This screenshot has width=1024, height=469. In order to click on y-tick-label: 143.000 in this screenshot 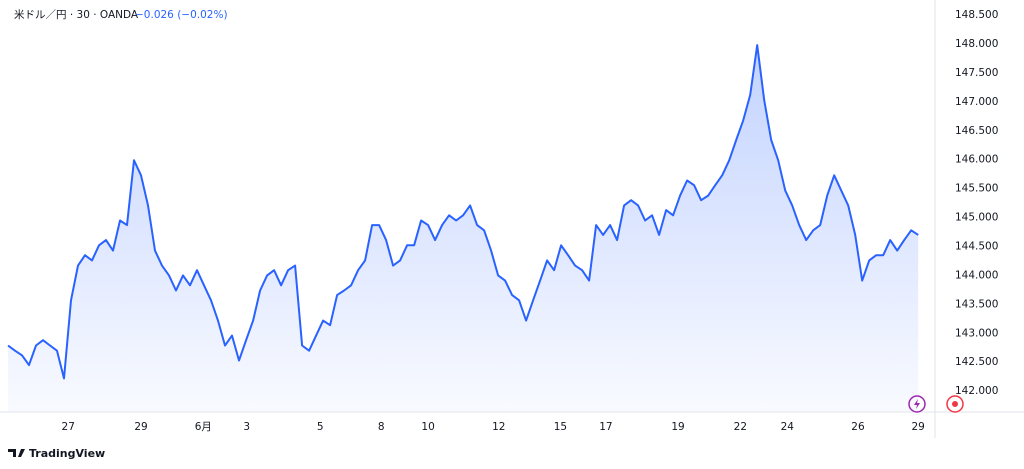, I will do `click(976, 333)`.